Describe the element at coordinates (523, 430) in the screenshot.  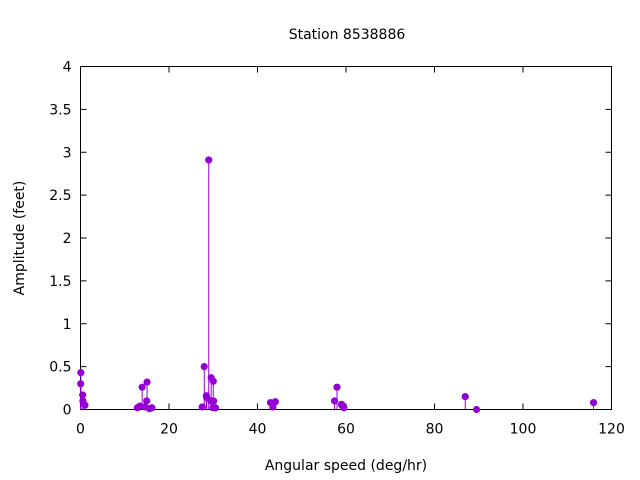
I see `x-tick-label: 100` at that location.